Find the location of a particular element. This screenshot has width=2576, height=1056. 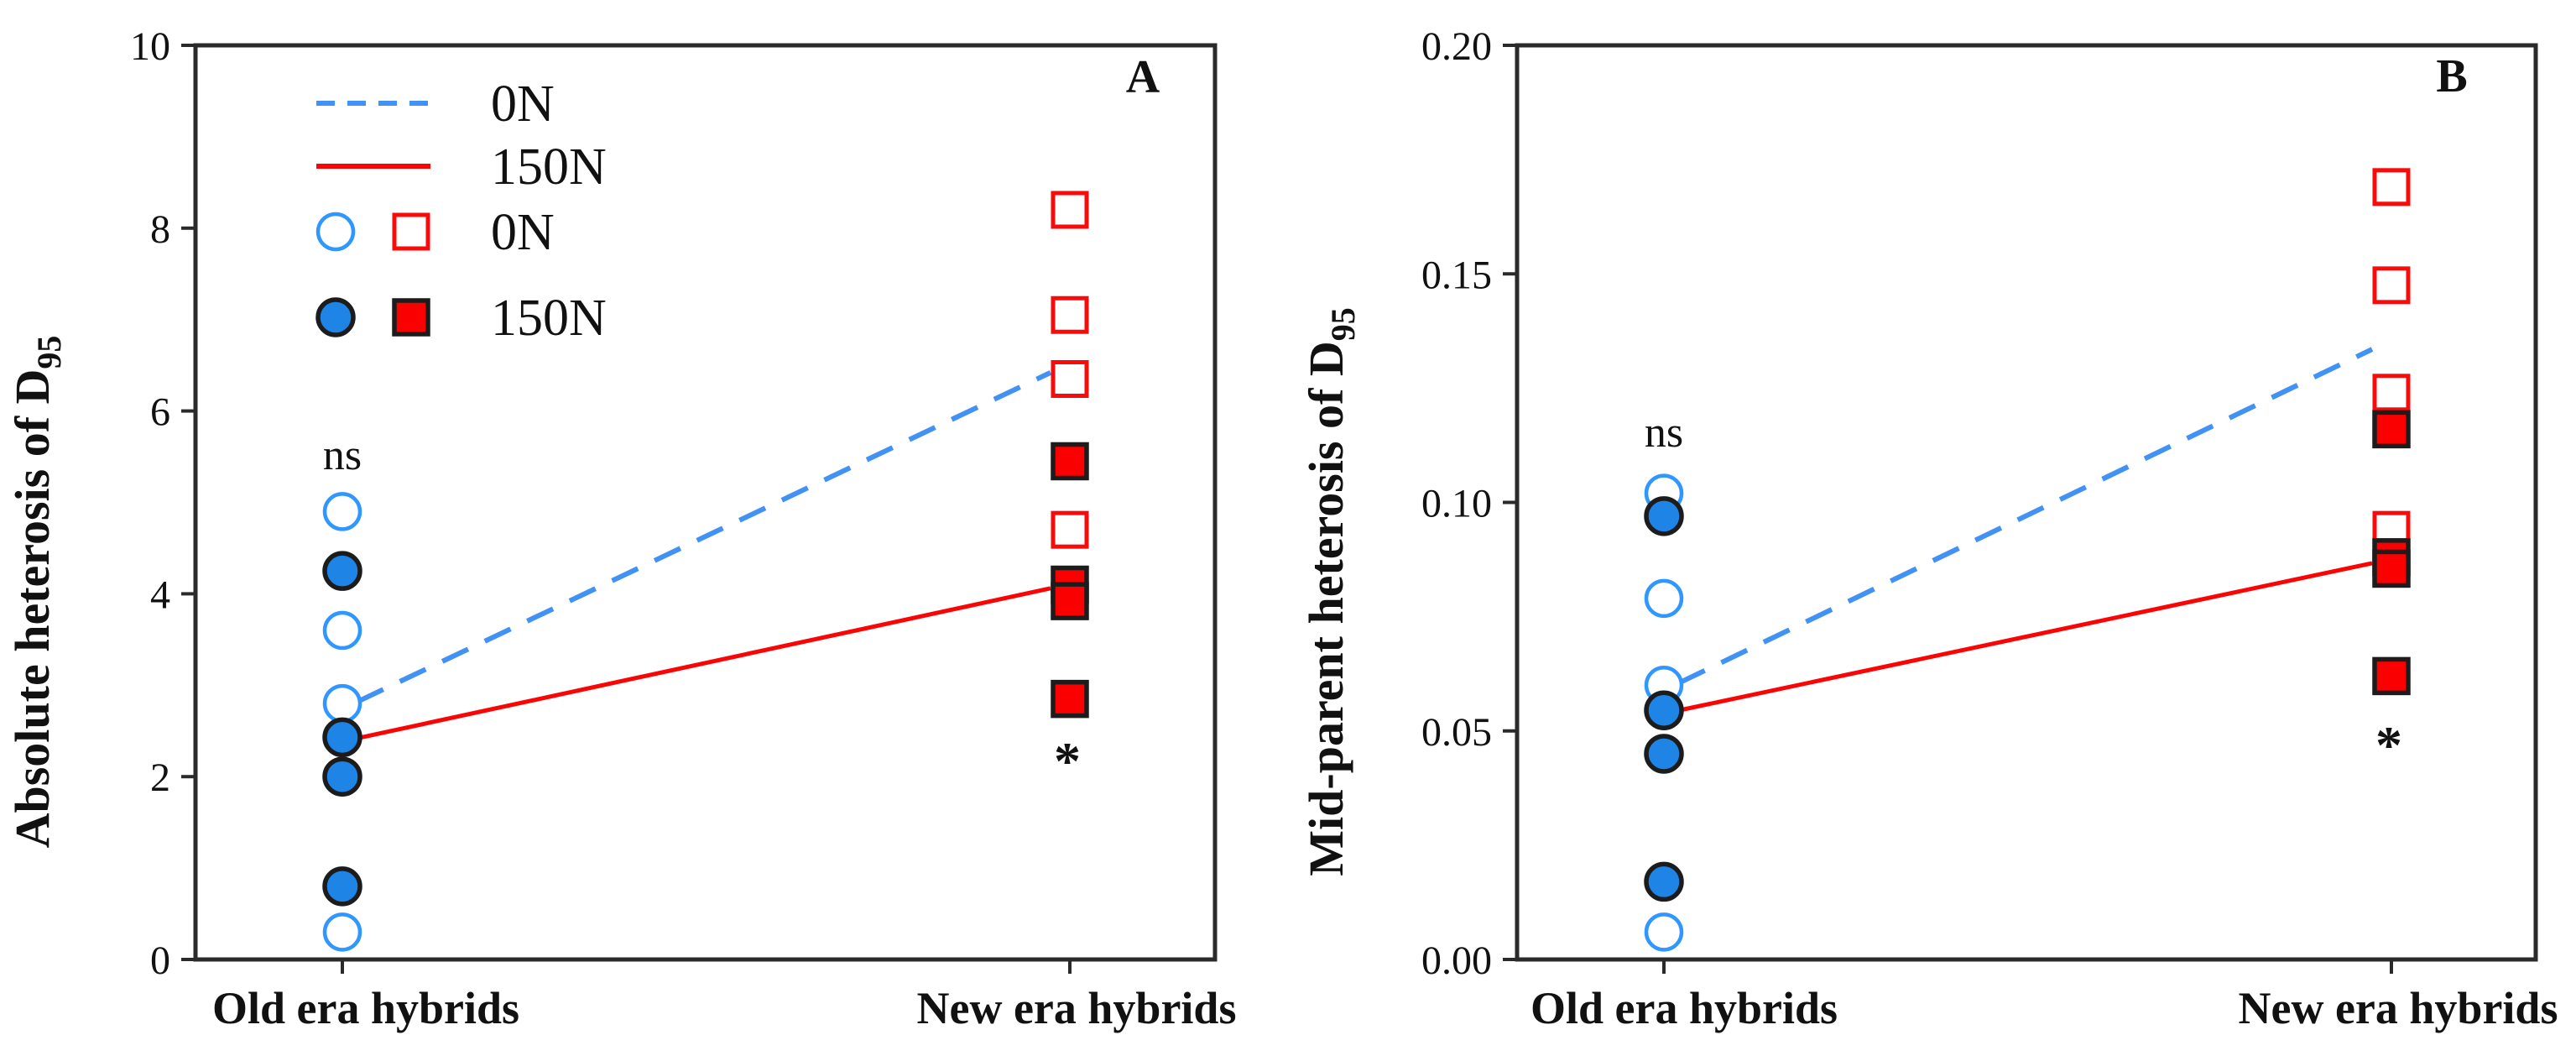

legend-filled-square-icon is located at coordinates (411, 318).